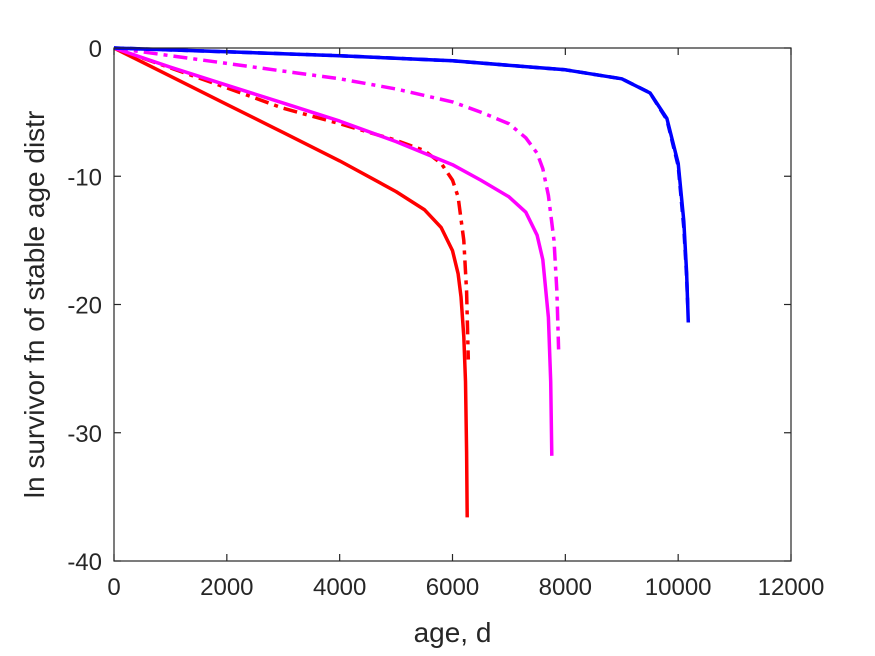 The image size is (875, 656). I want to click on x-tick-label: 8000, so click(565, 587).